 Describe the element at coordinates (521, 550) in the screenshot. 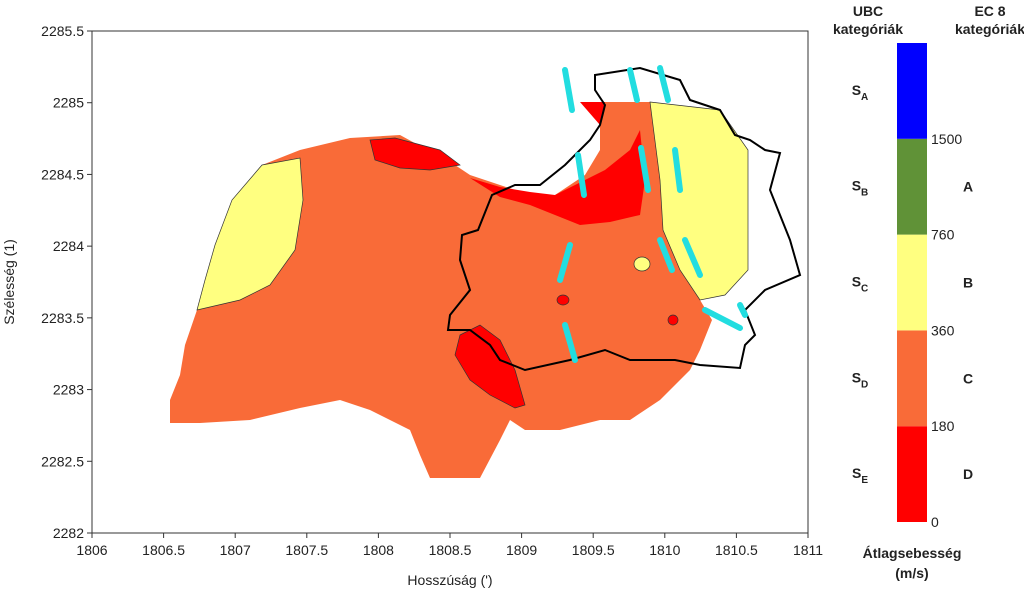

I see `x-tick-label: 1809` at that location.